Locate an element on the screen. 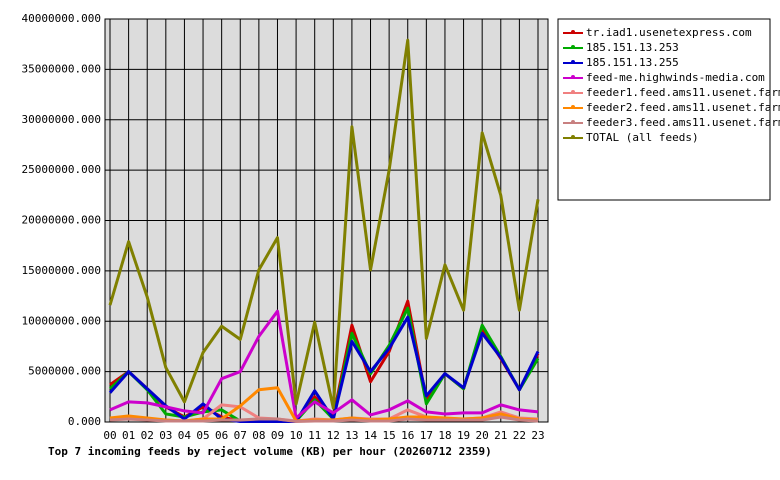 The image size is (780, 480). x-tick-label: 10 is located at coordinates (295, 435).